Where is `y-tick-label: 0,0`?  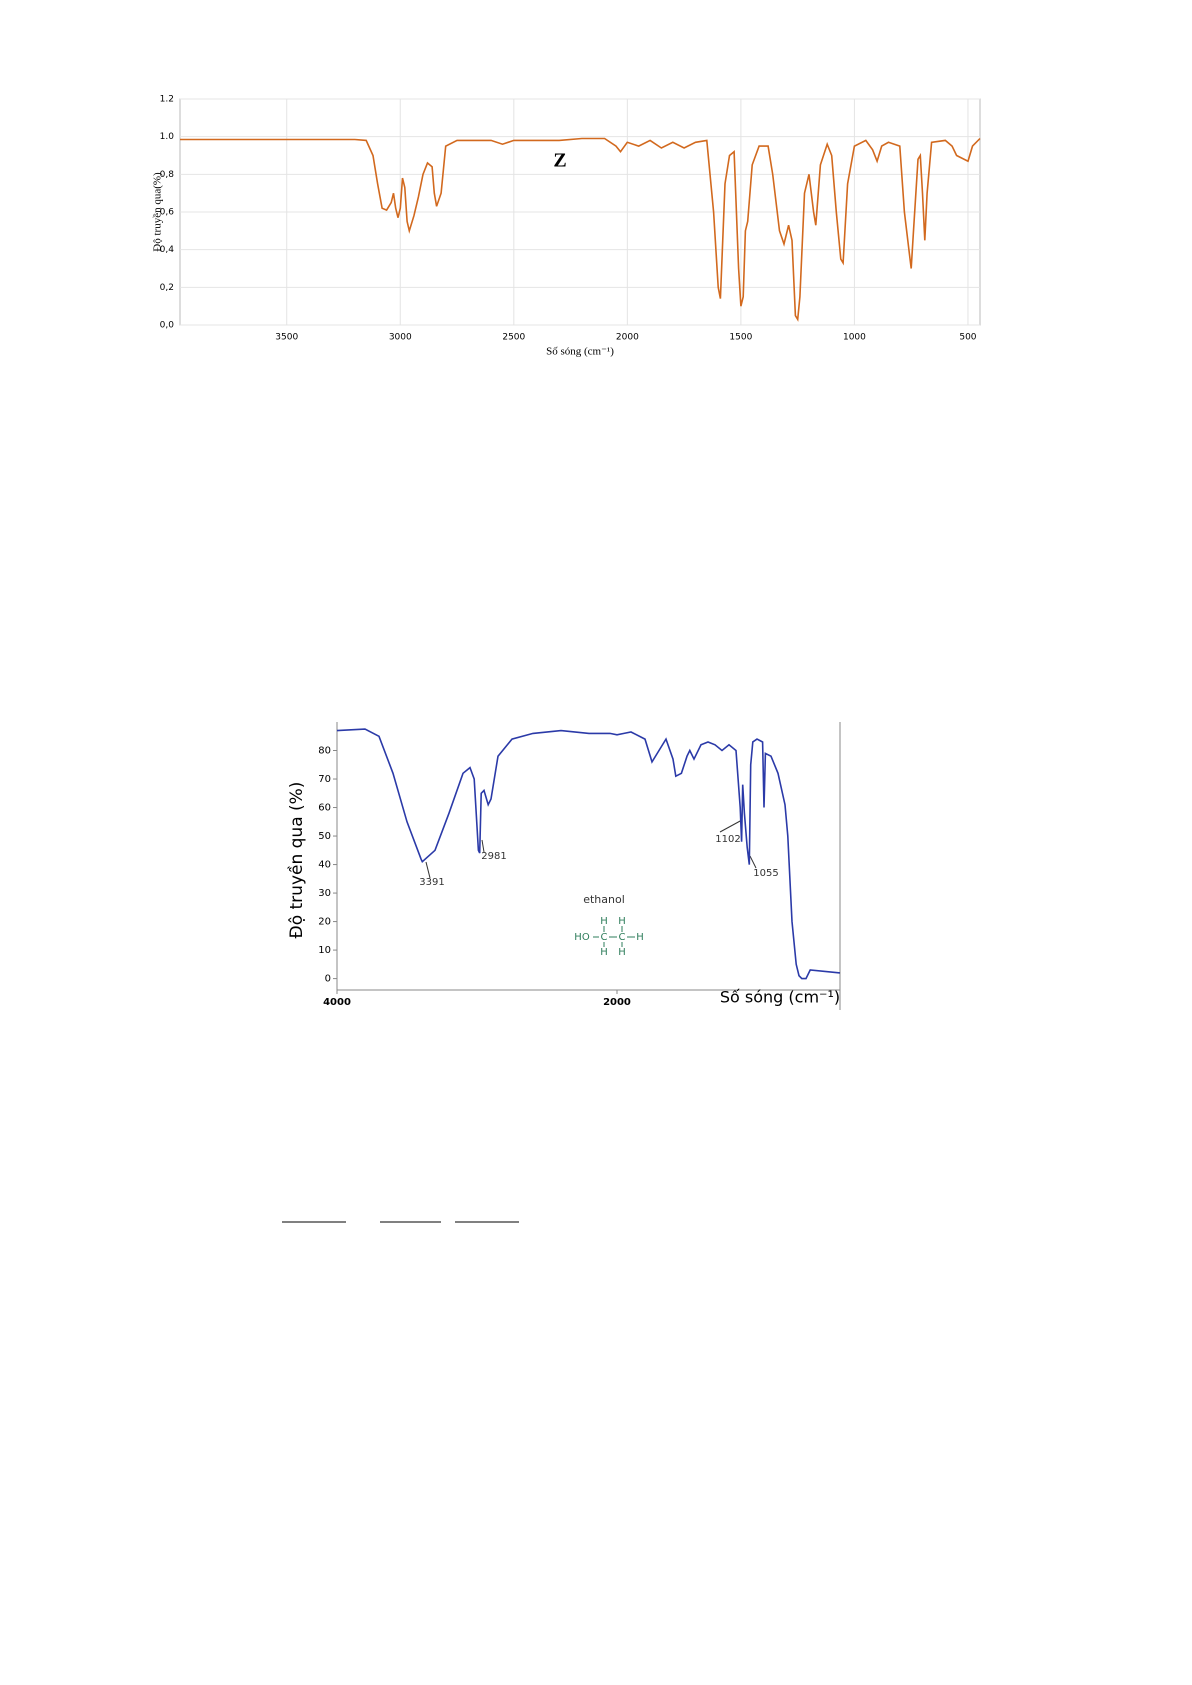
y-tick-label: 0,0 is located at coordinates (167, 326).